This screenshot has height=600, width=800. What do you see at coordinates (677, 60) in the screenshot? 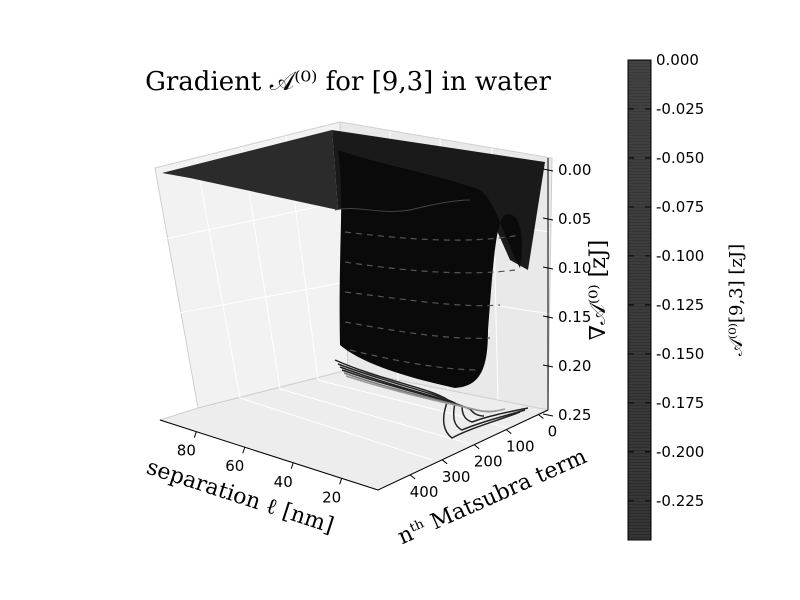
I see `colorbar-tick-label: 0.000` at bounding box center [677, 60].